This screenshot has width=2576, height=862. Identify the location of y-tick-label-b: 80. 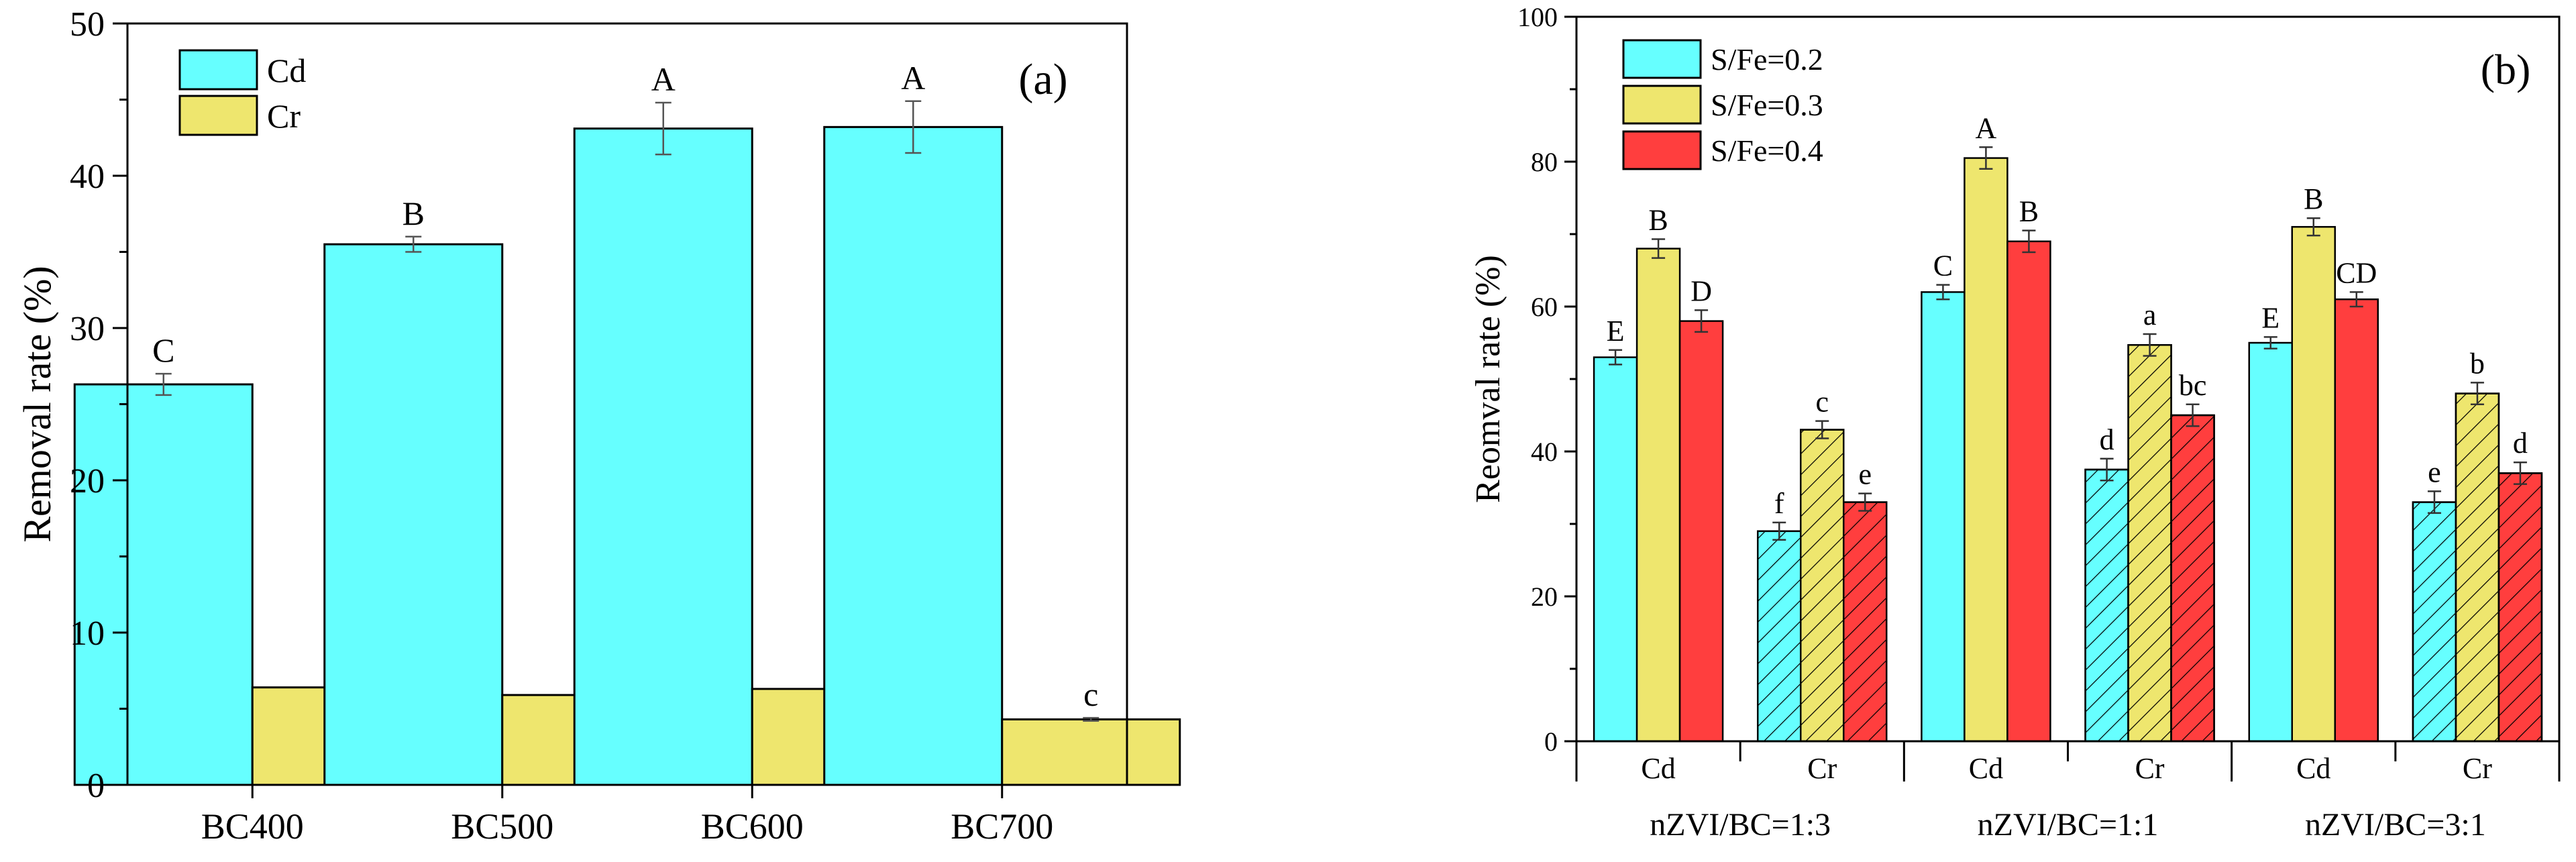
(1544, 162).